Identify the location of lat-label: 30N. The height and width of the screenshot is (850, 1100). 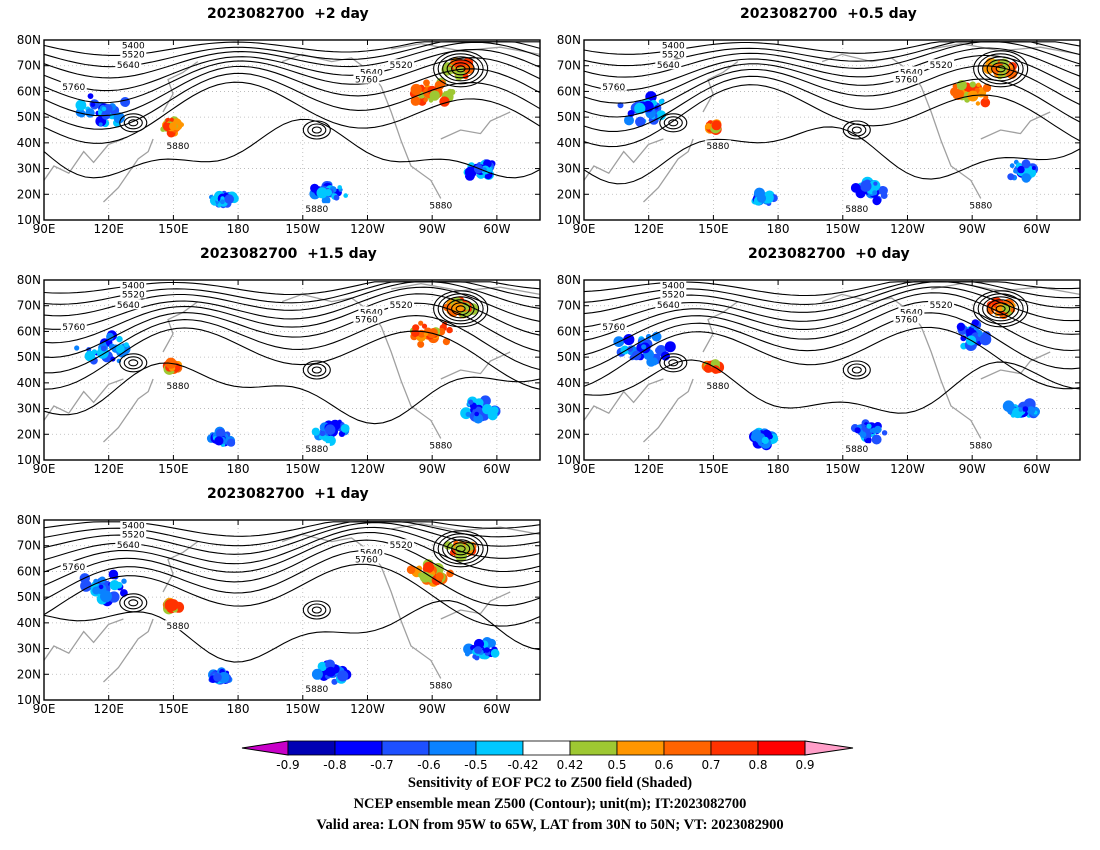
(29, 649).